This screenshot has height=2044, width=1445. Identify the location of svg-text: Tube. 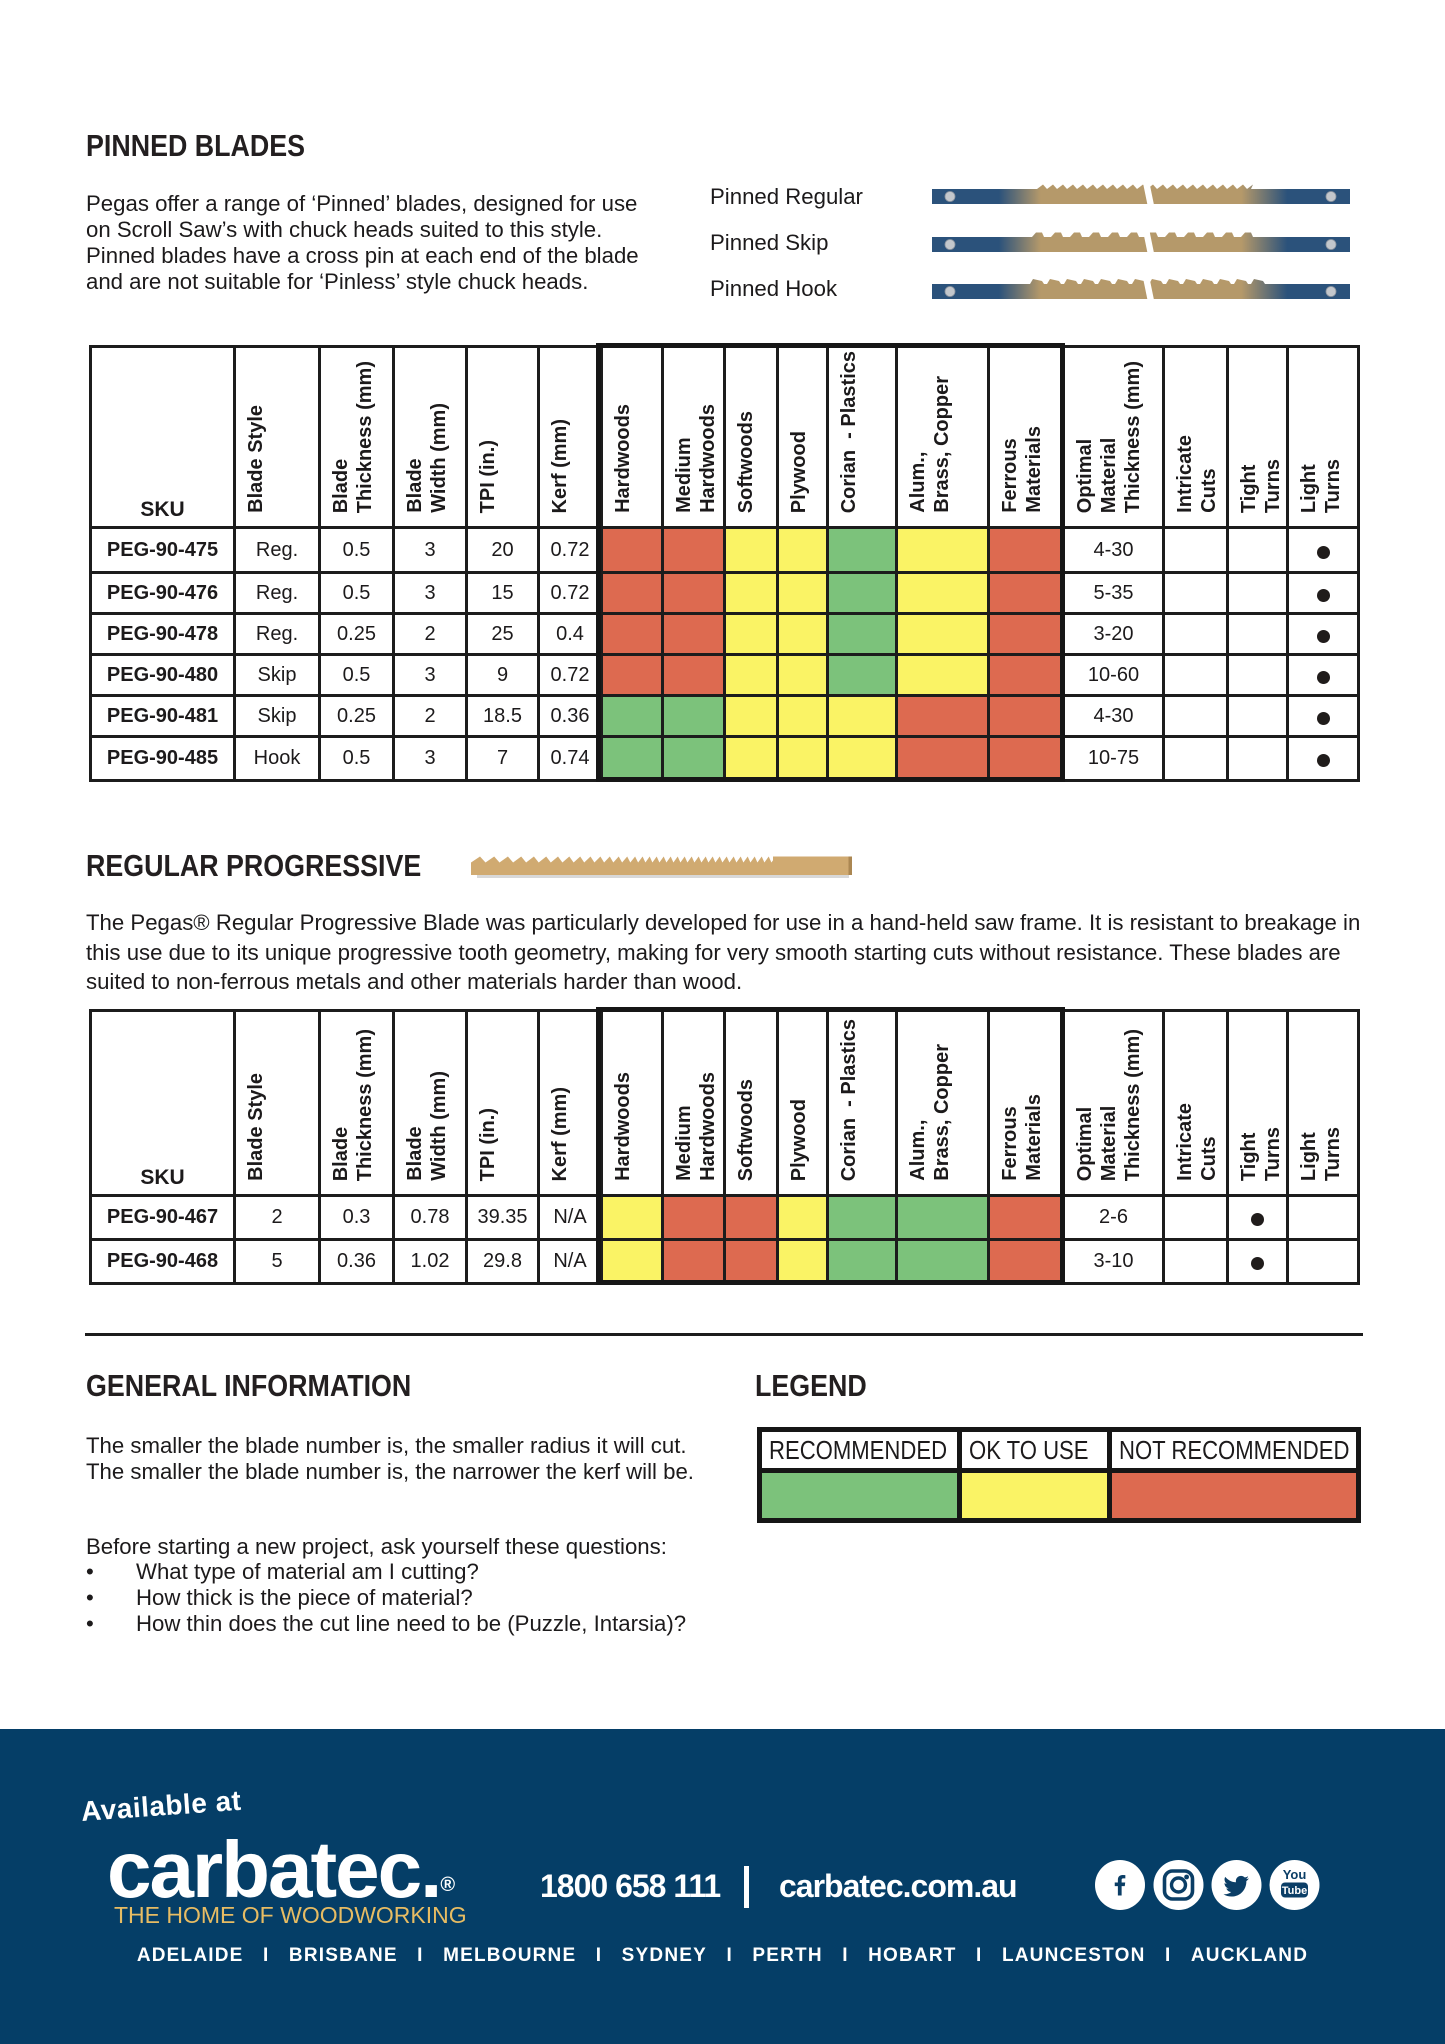
(1294, 1891).